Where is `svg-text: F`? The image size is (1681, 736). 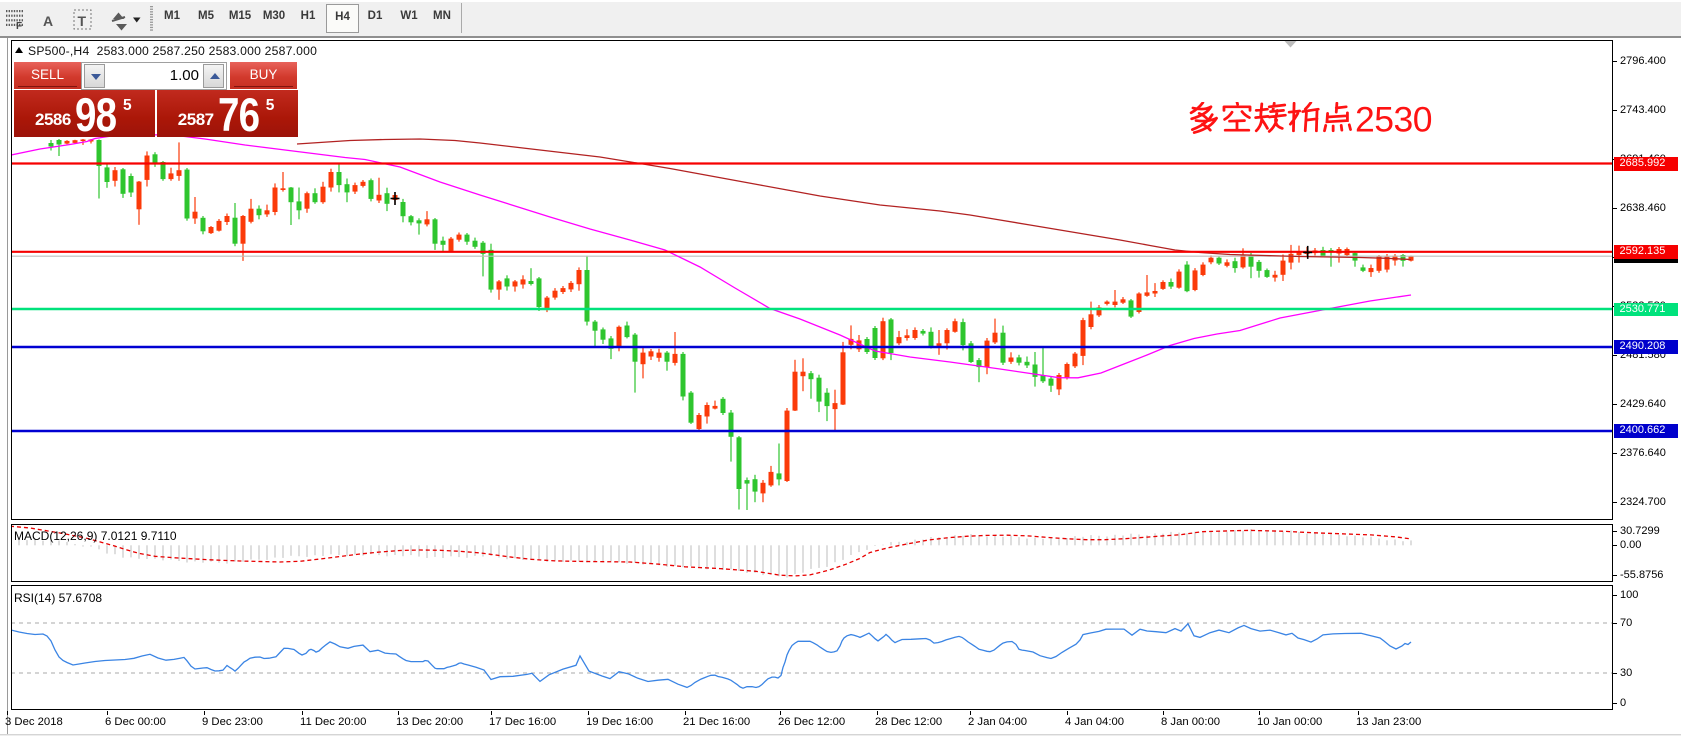
svg-text: F is located at coordinates (19, 26).